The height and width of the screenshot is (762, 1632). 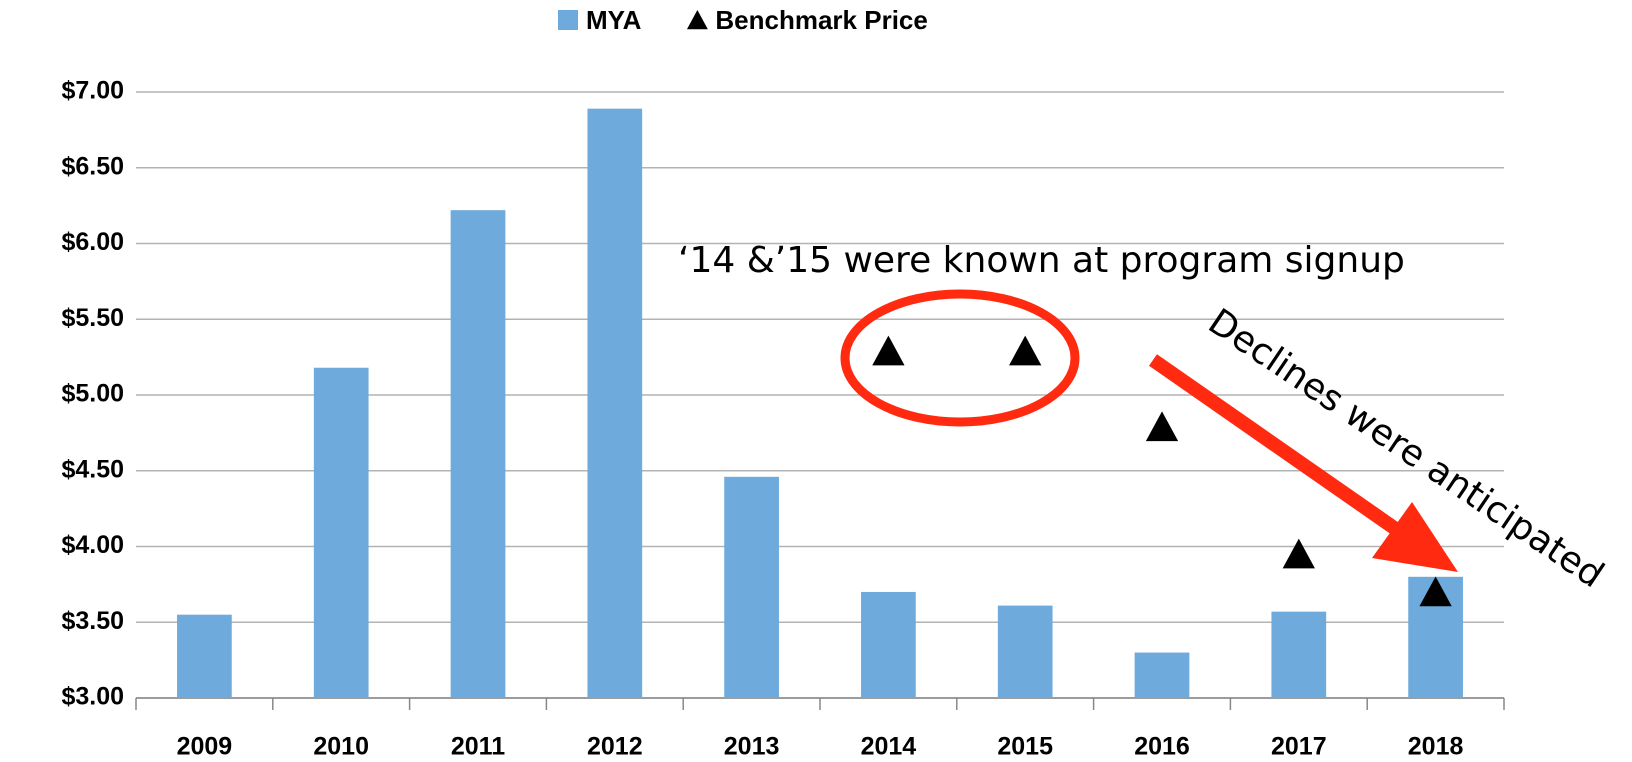 I want to click on x-tick-label: 2011, so click(x=478, y=747).